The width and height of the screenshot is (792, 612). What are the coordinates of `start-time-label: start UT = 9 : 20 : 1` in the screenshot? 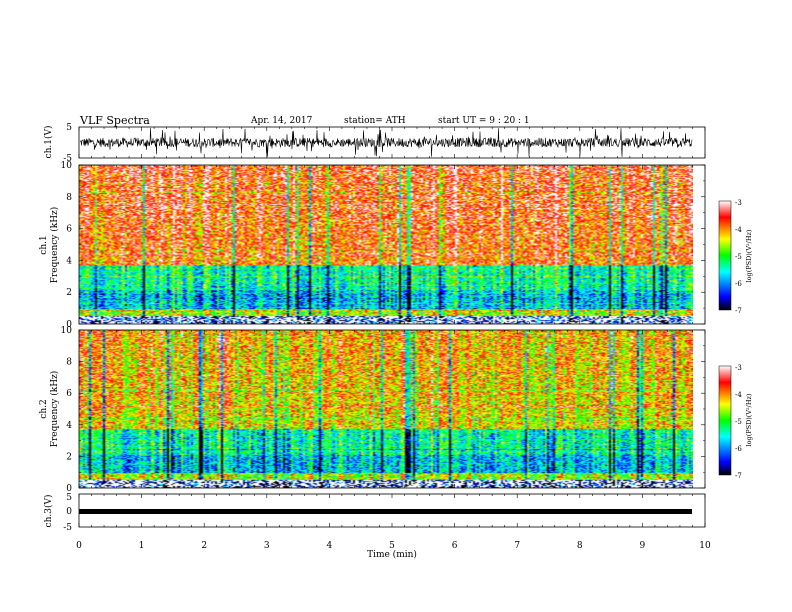 It's located at (484, 121).